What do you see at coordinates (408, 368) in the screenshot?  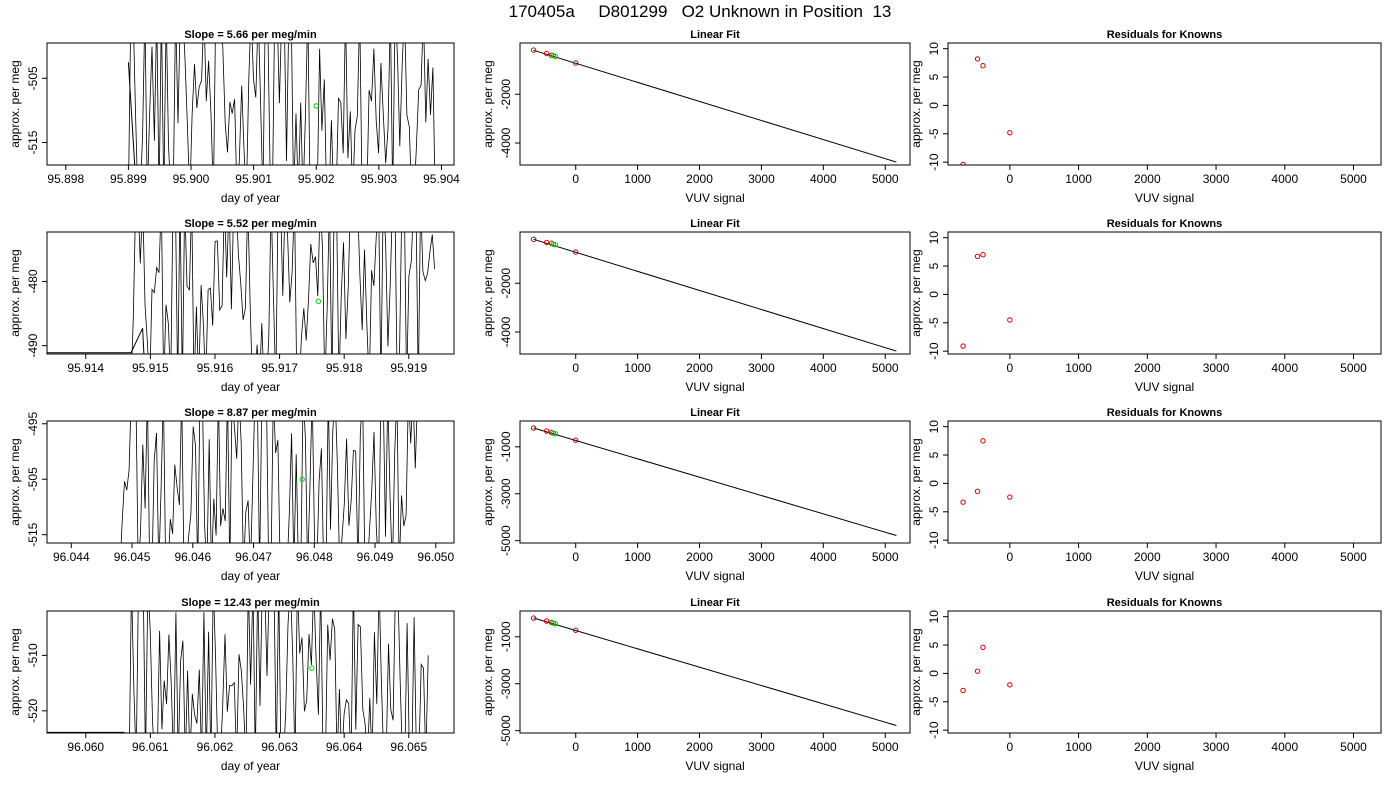 I see `x-tick-label: 95.919` at bounding box center [408, 368].